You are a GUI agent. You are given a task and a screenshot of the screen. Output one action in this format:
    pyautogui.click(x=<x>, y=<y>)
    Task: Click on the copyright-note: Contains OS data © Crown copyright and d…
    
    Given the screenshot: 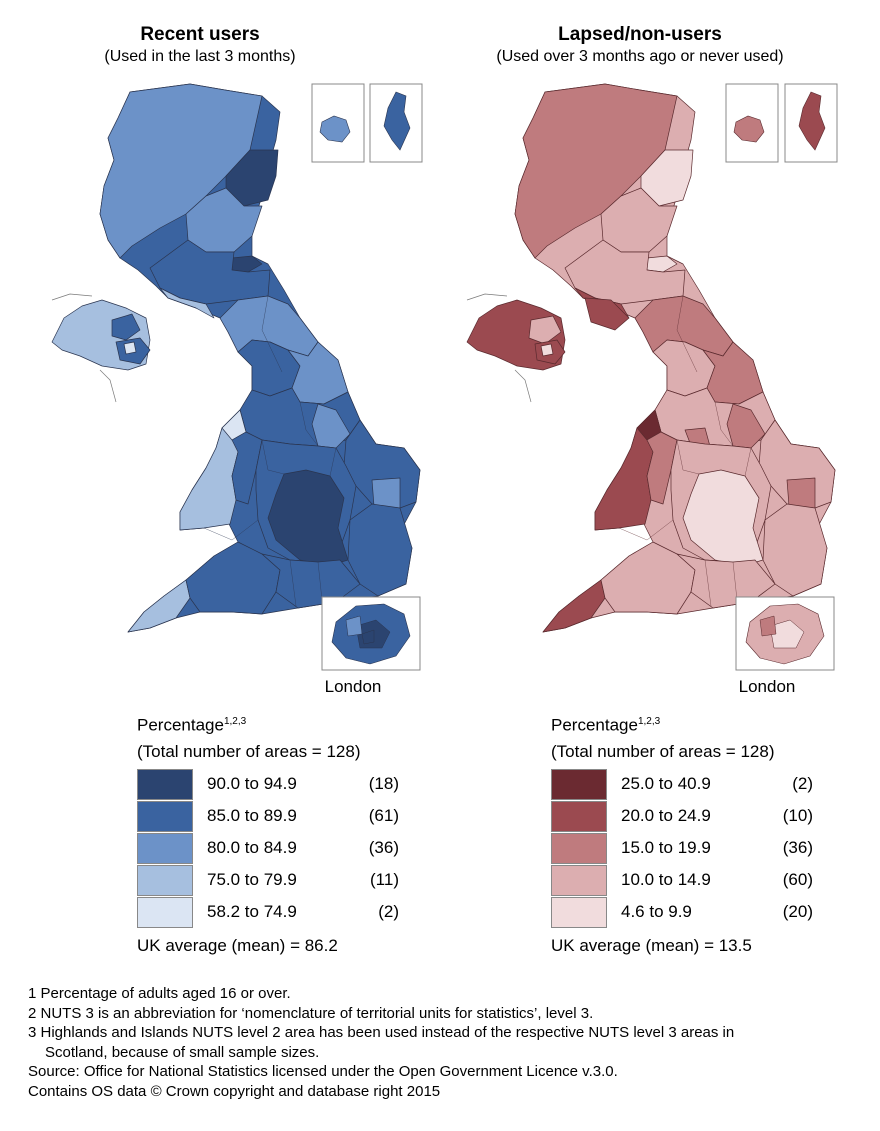 What is the action you would take?
    pyautogui.click(x=234, y=1091)
    